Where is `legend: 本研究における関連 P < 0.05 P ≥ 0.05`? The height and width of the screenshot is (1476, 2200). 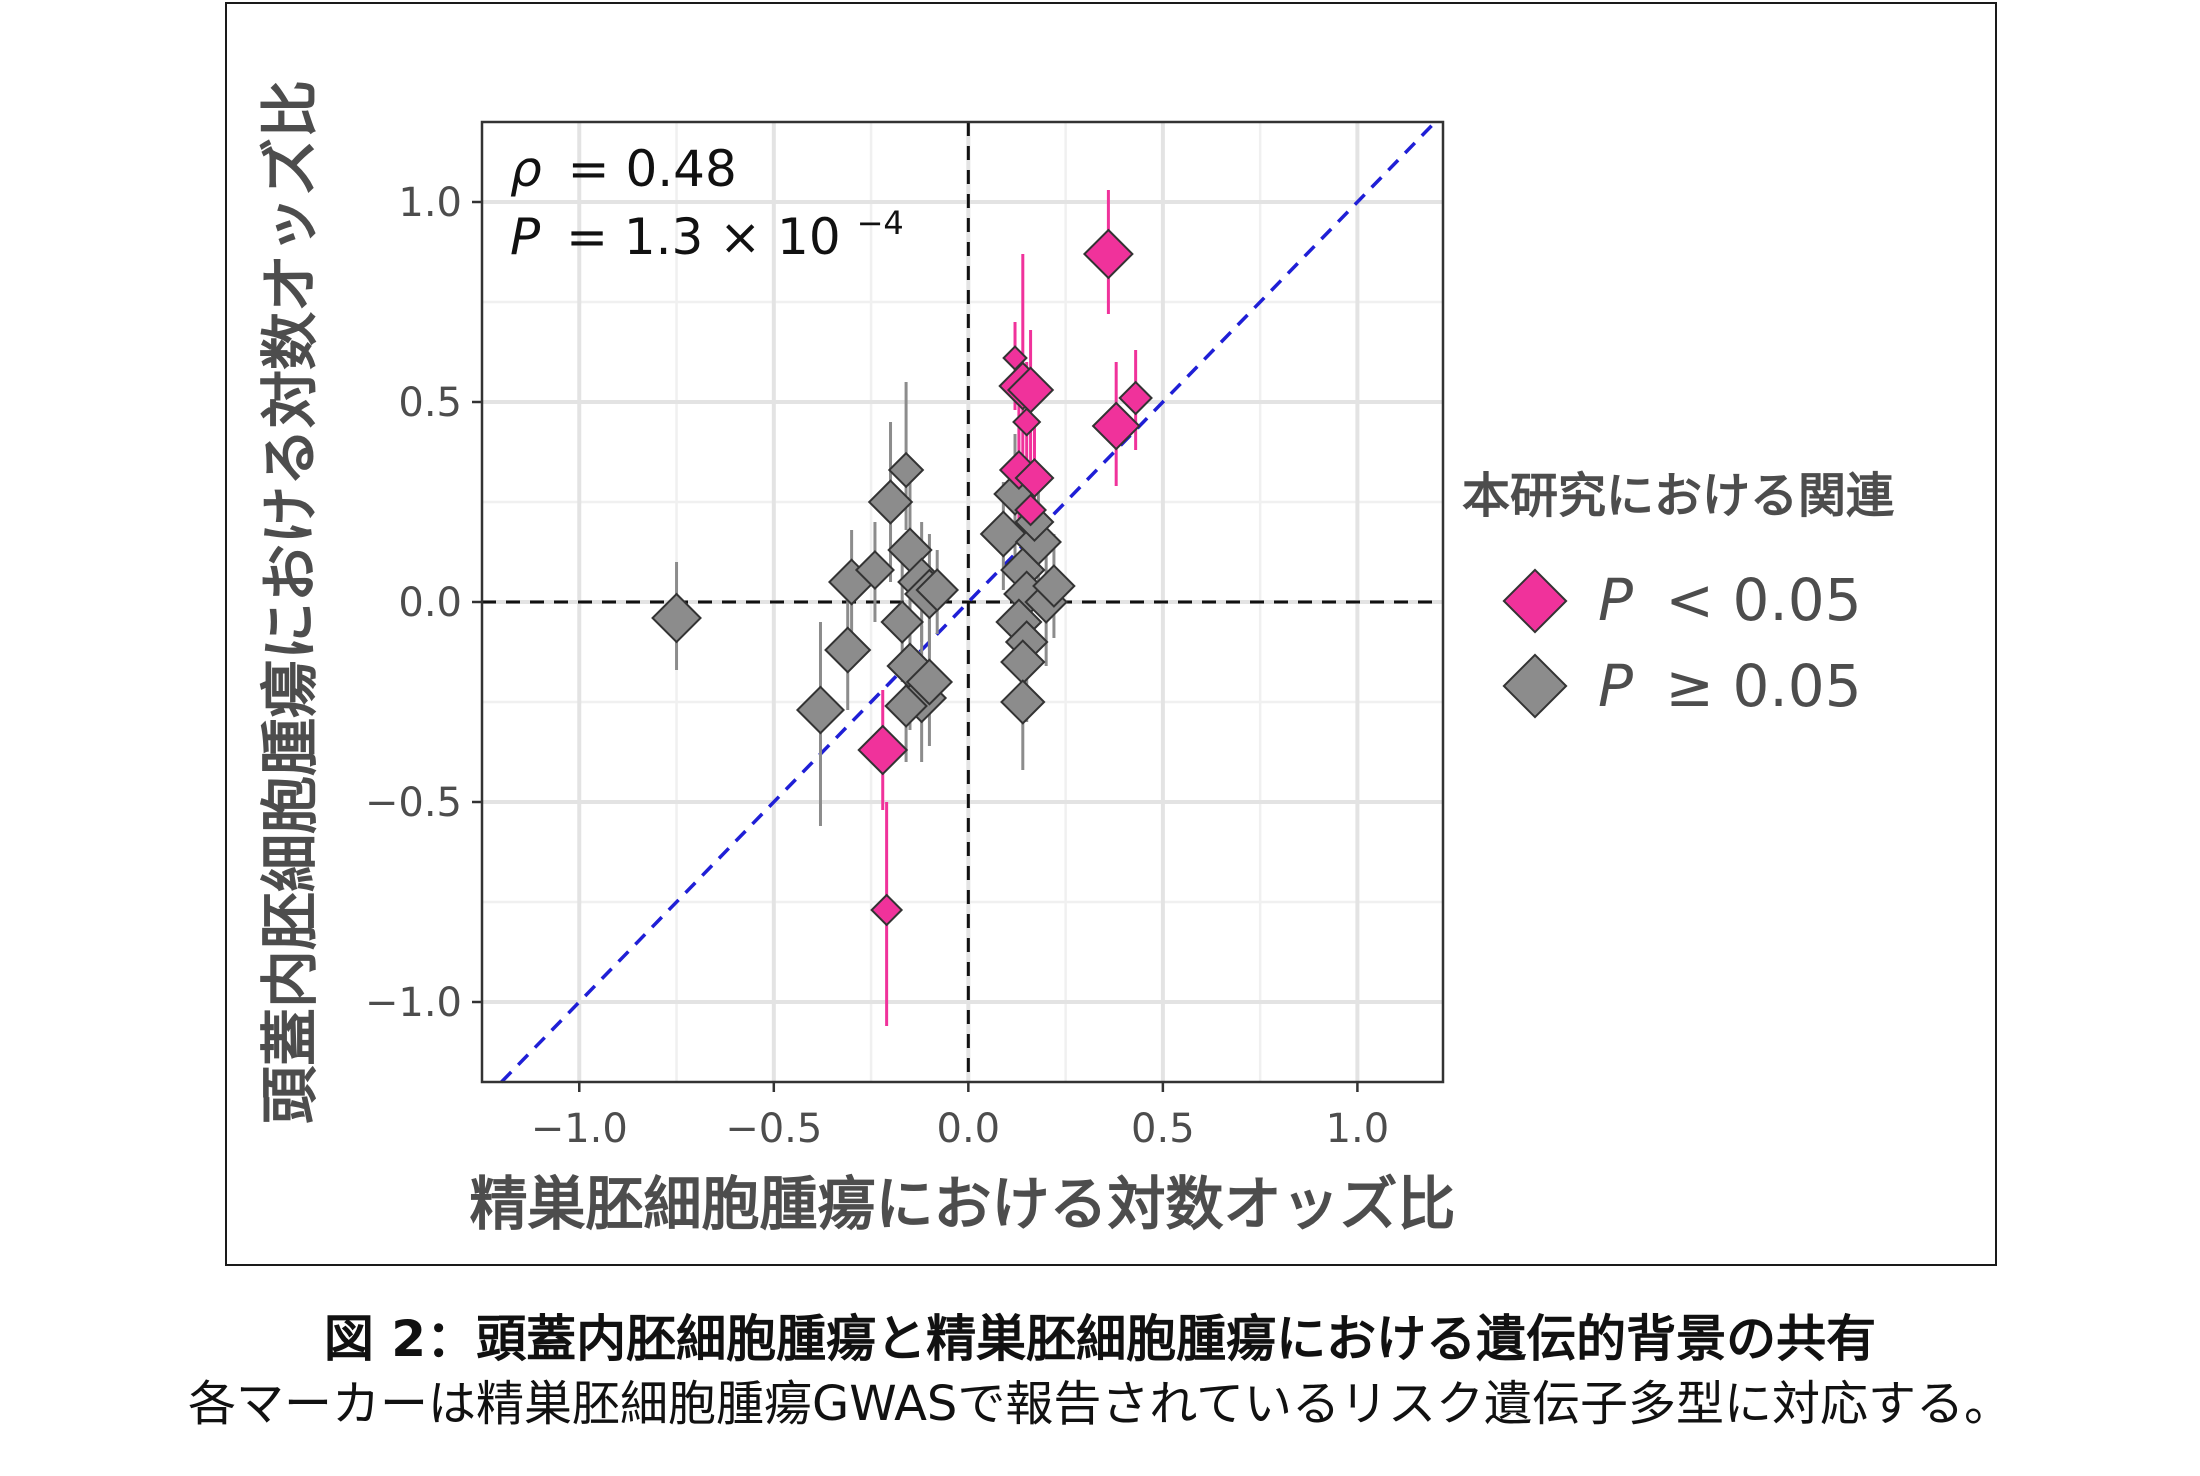 legend: 本研究における関連 P < 0.05 P ≥ 0.05 is located at coordinates (1678, 594).